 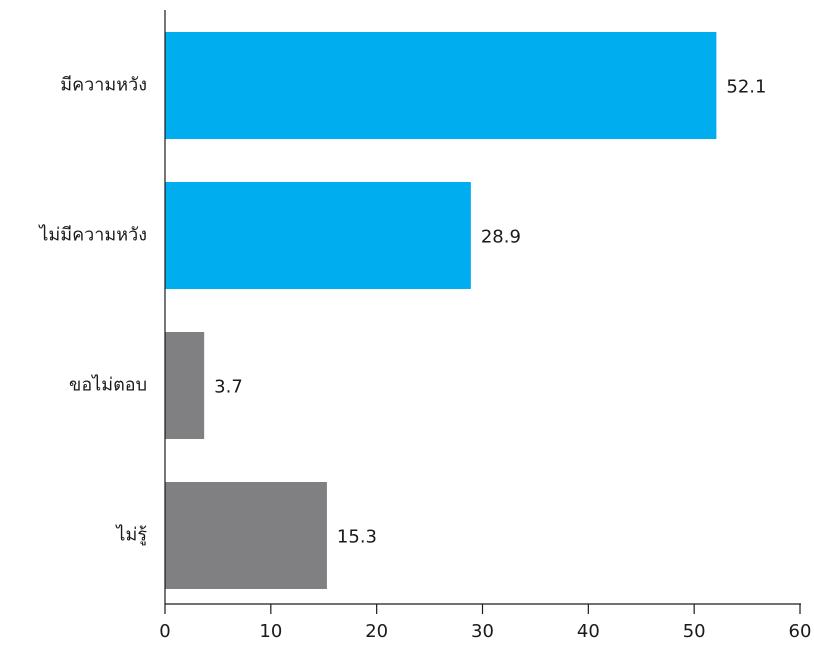 I want to click on category-label-2: ไม่มีความหวัง, so click(x=92, y=235).